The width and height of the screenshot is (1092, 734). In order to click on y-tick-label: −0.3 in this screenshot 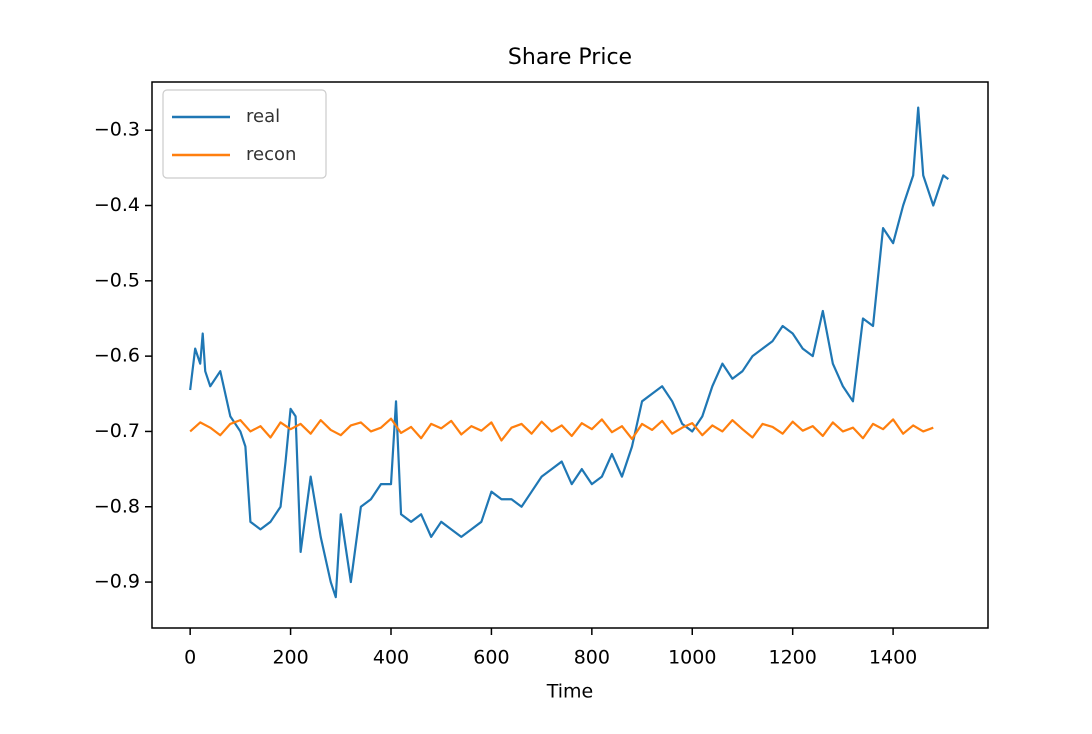, I will do `click(117, 130)`.